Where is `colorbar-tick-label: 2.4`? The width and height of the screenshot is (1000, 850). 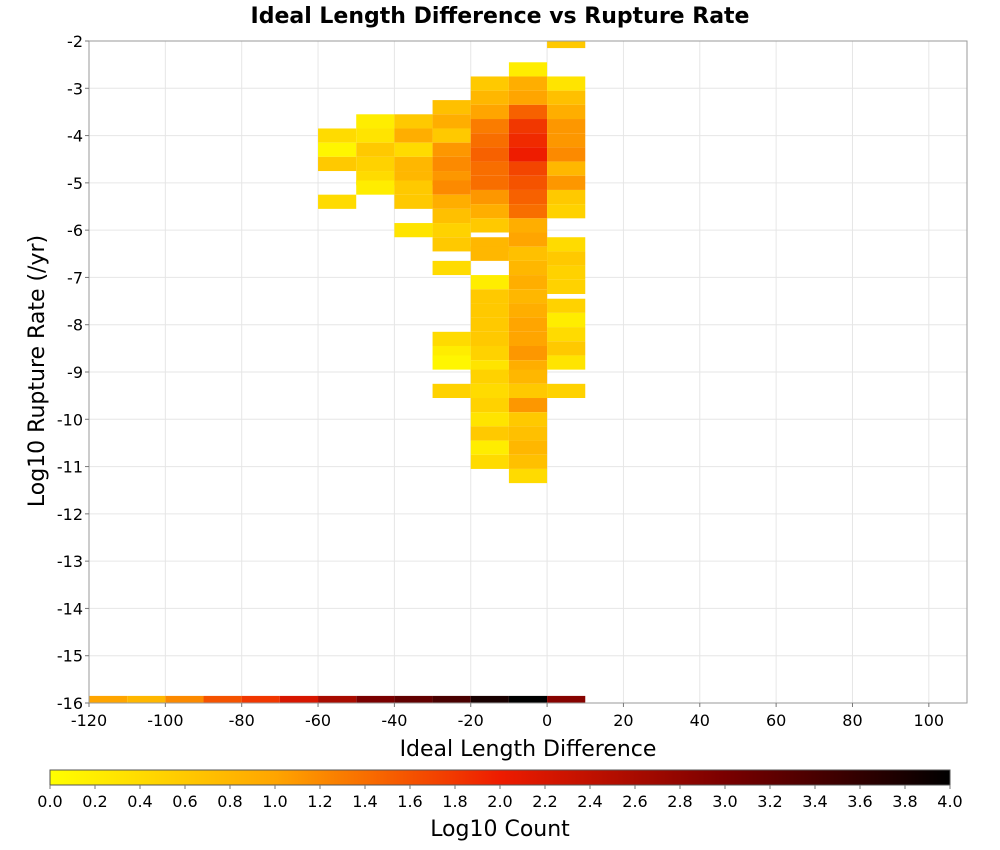
colorbar-tick-label: 2.4 is located at coordinates (589, 801).